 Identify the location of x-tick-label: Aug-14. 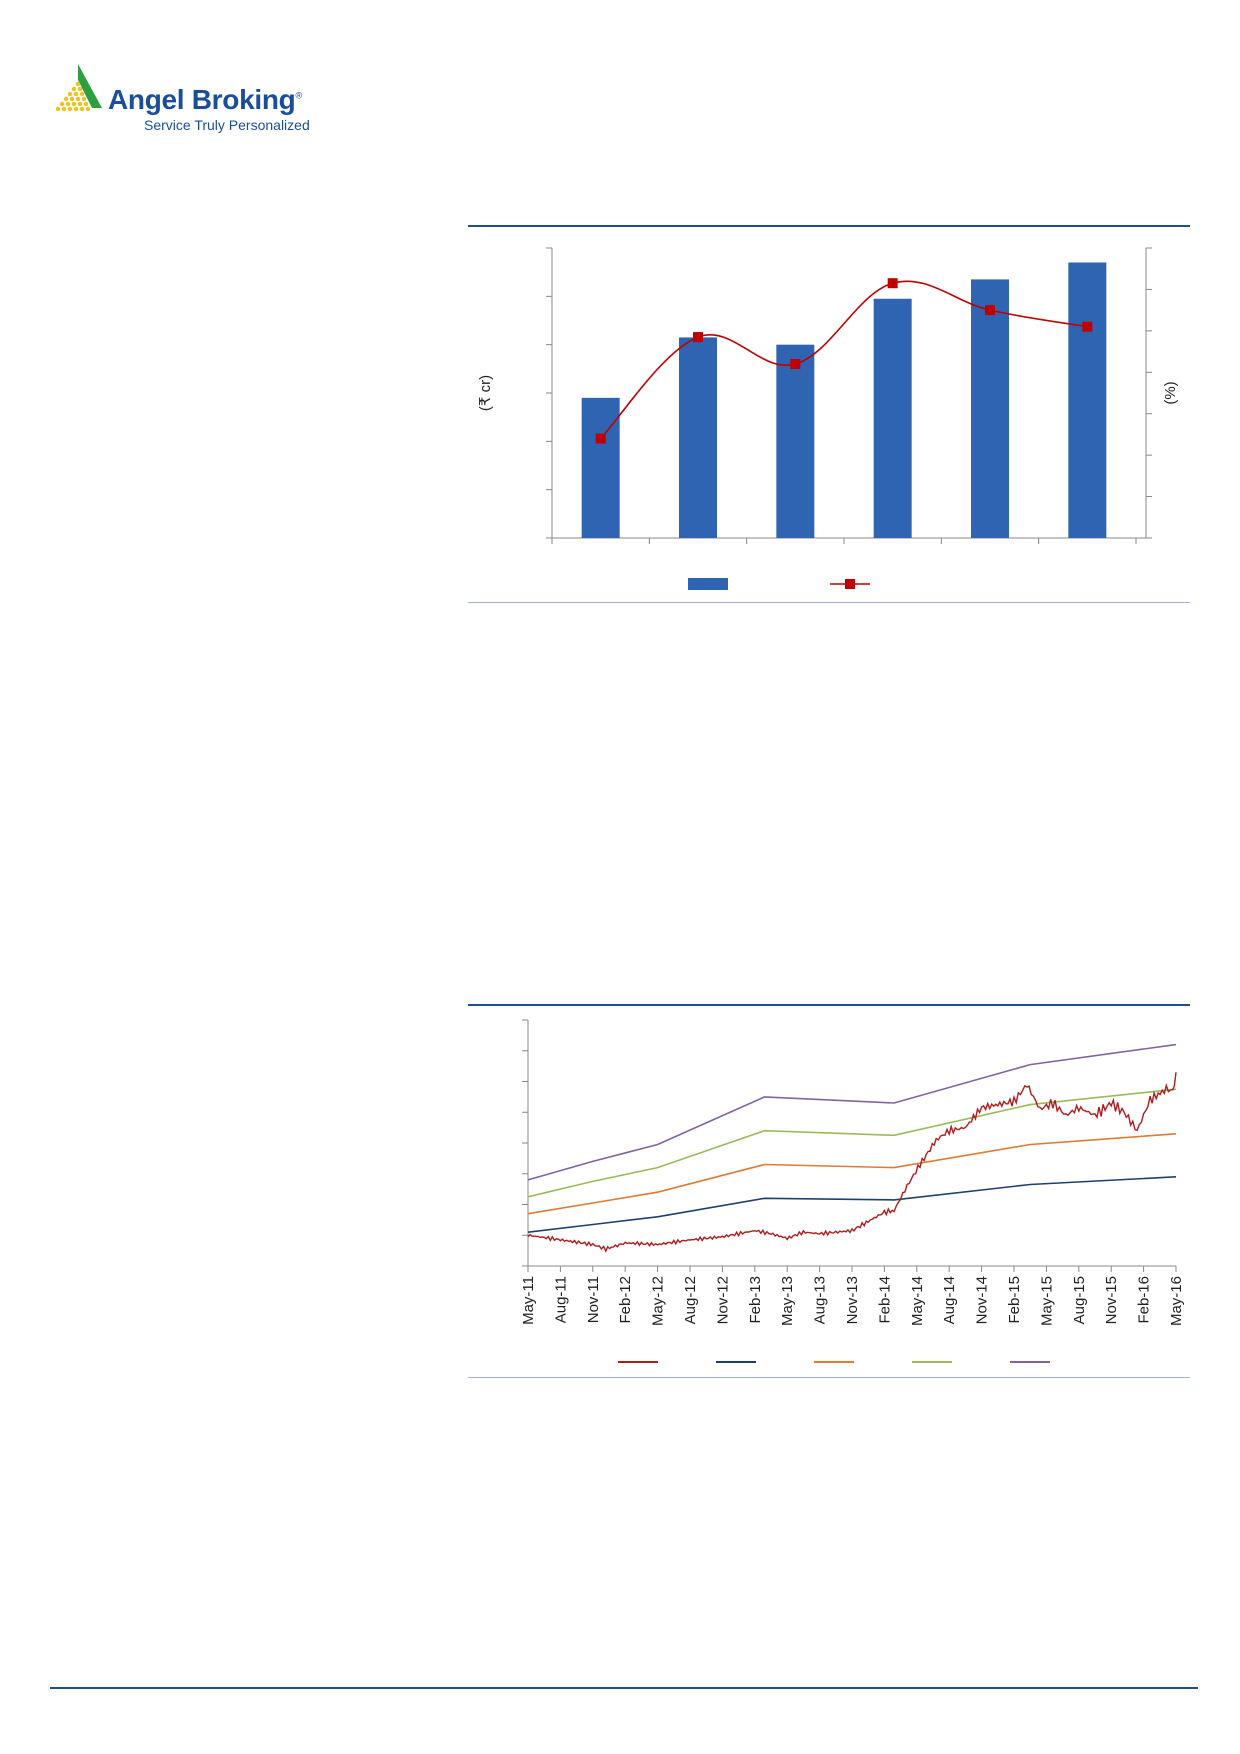
(949, 1300).